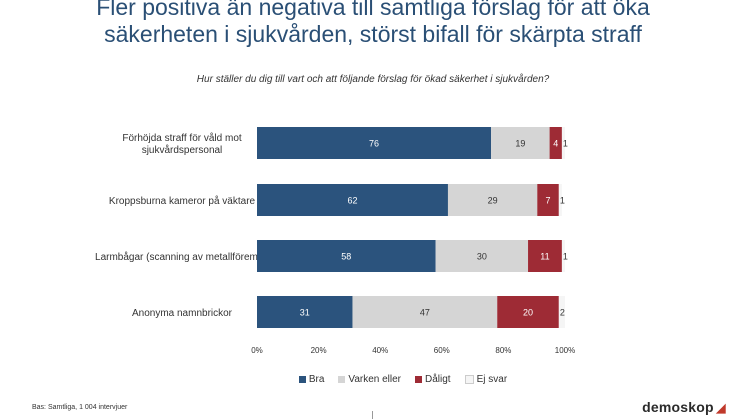 This screenshot has width=746, height=419. I want to click on legend-label: Dåligt, so click(438, 379).